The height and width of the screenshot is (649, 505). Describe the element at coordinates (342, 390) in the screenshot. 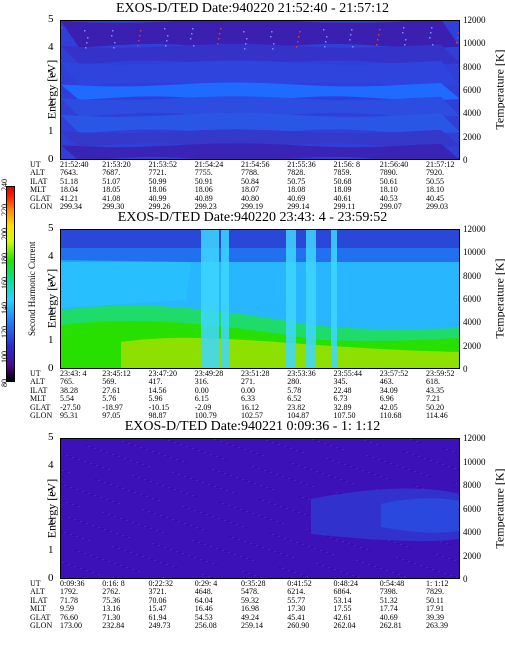

I see `ephemeris-value: 22.48` at that location.